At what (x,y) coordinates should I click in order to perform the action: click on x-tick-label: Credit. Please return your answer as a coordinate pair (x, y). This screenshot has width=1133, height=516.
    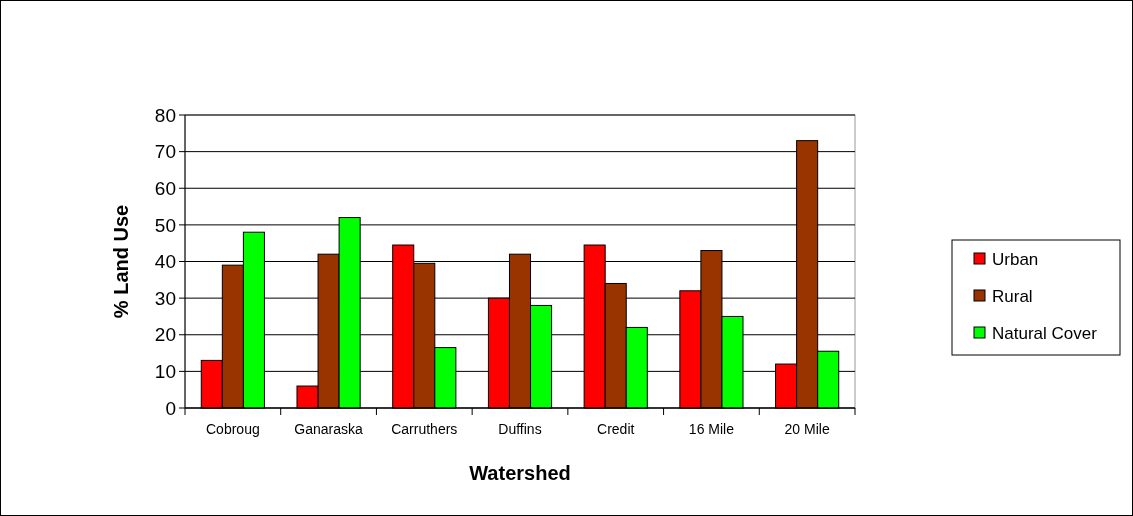
    Looking at the image, I should click on (616, 429).